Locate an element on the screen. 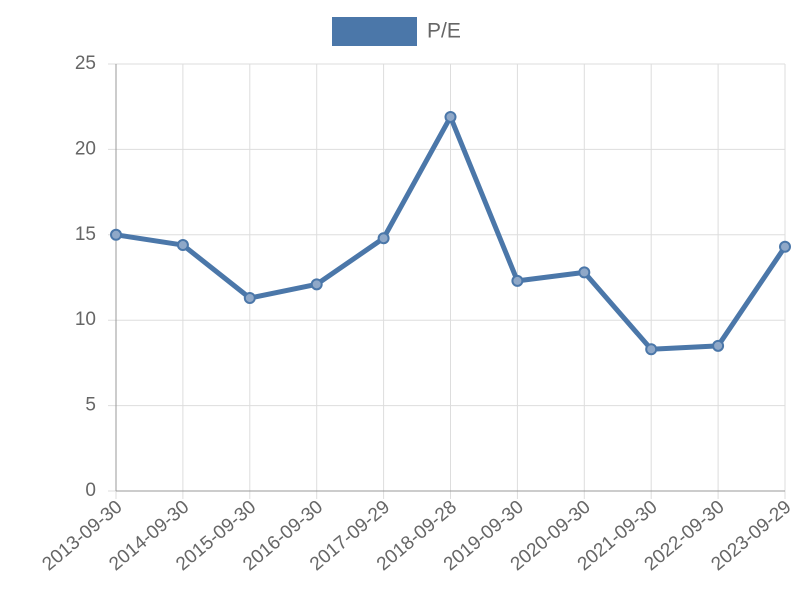 The width and height of the screenshot is (800, 600). y-tick-label: 0 is located at coordinates (90, 490).